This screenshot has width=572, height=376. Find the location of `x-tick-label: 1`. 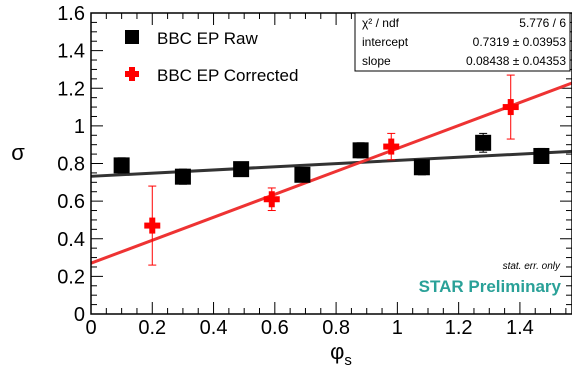

x-tick-label: 1 is located at coordinates (397, 328).